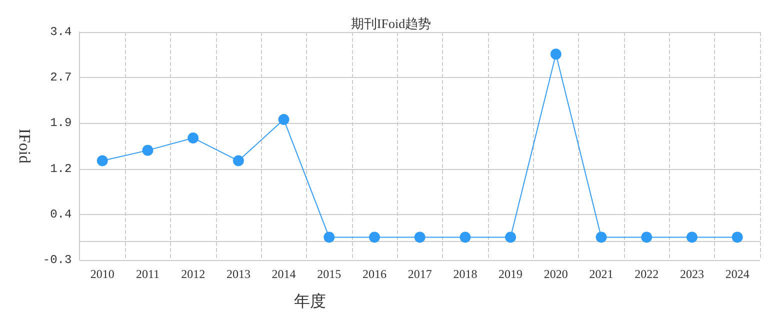  I want to click on x-tick-label: 2021, so click(601, 274).